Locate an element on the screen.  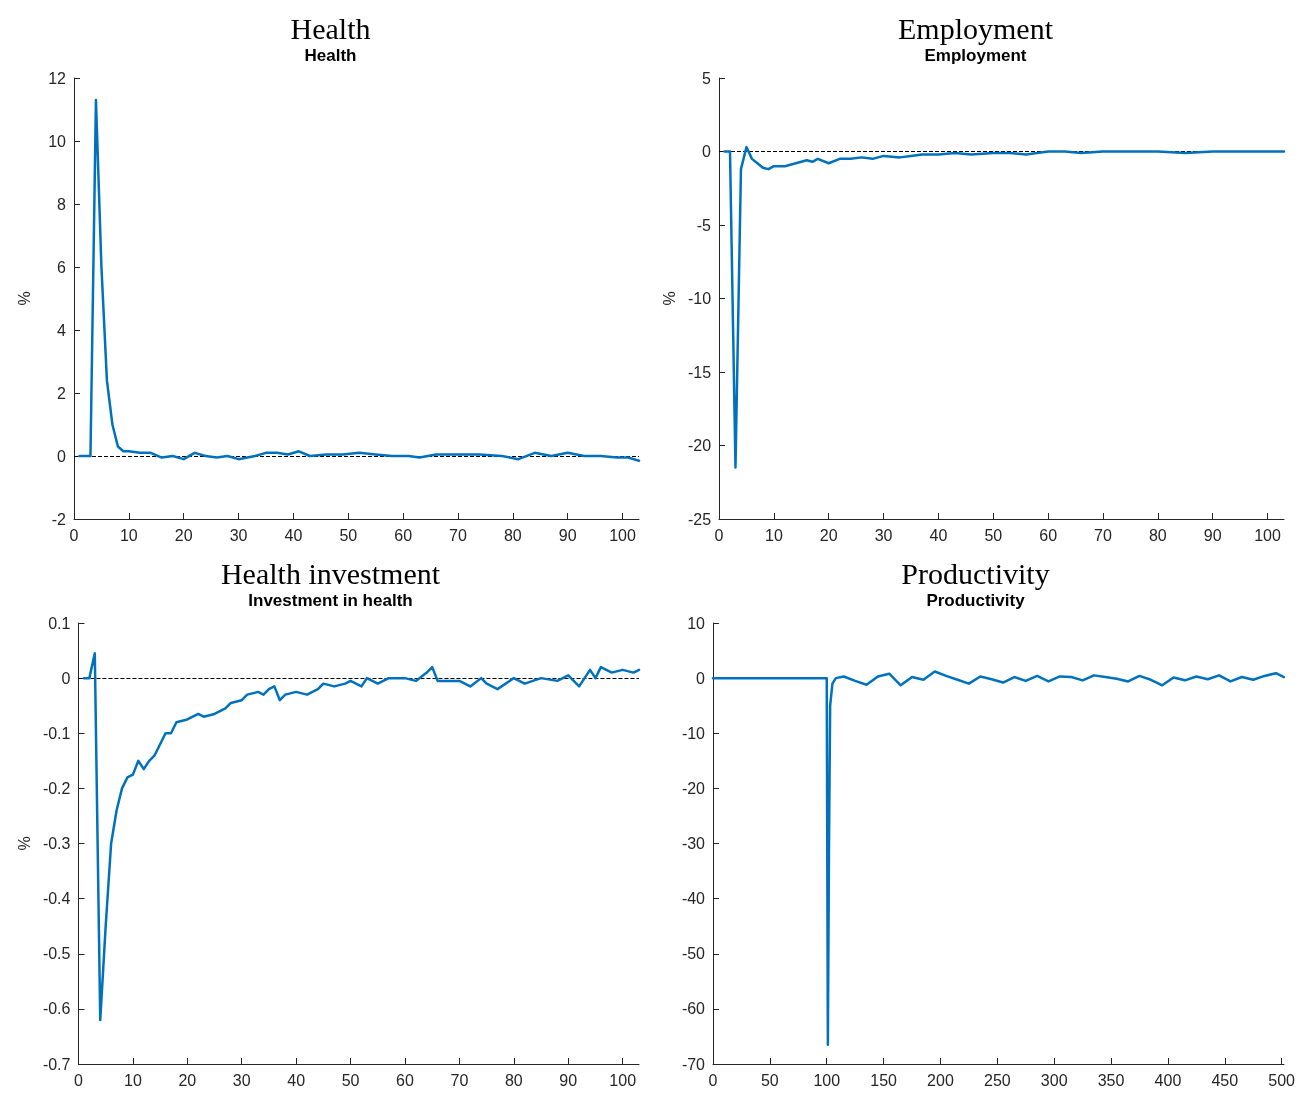
y-tick-label: 4 is located at coordinates (62, 330).